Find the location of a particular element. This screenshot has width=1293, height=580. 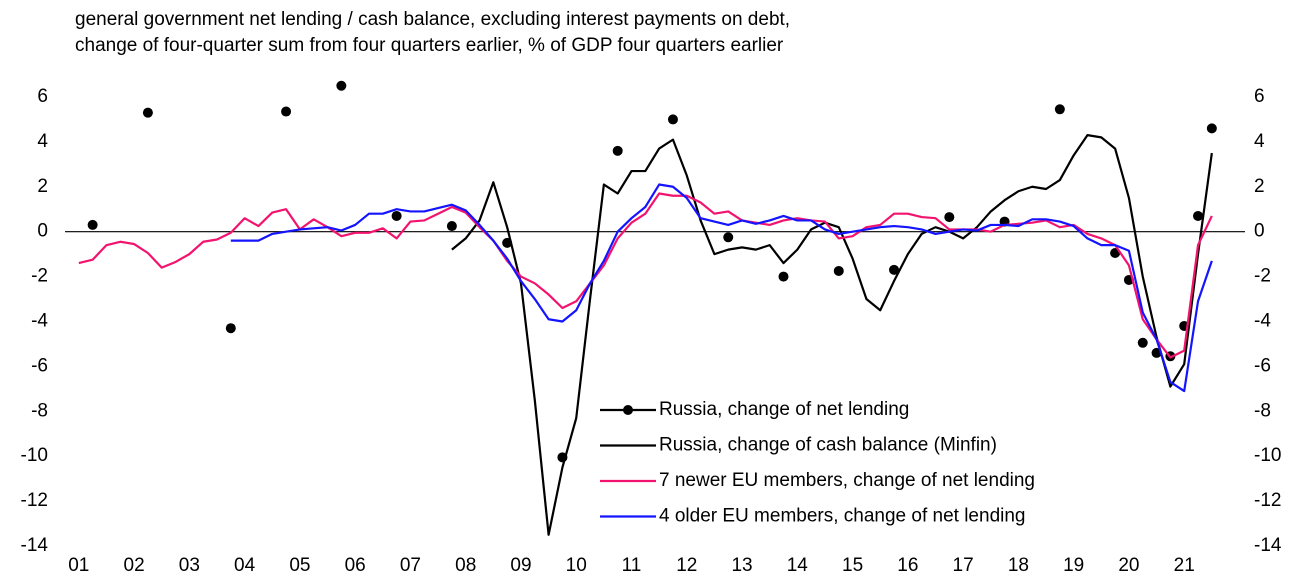

x-tick-label: 14 is located at coordinates (798, 565).